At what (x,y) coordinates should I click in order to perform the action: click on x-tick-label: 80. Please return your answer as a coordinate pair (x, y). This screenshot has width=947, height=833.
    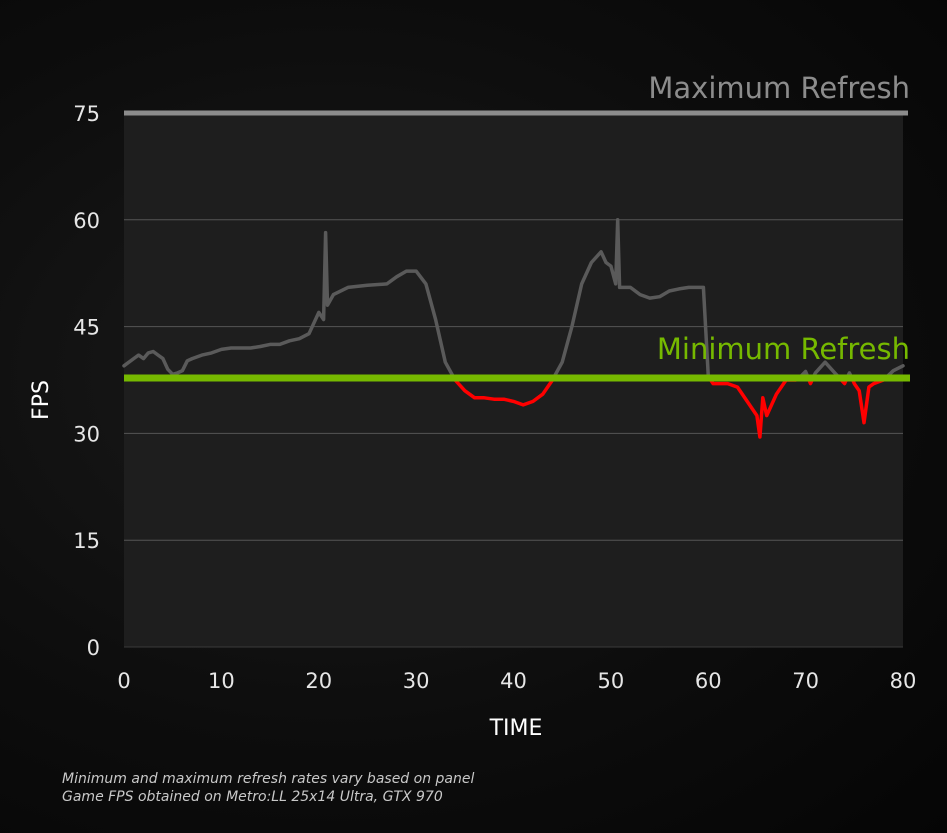
    Looking at the image, I should click on (903, 681).